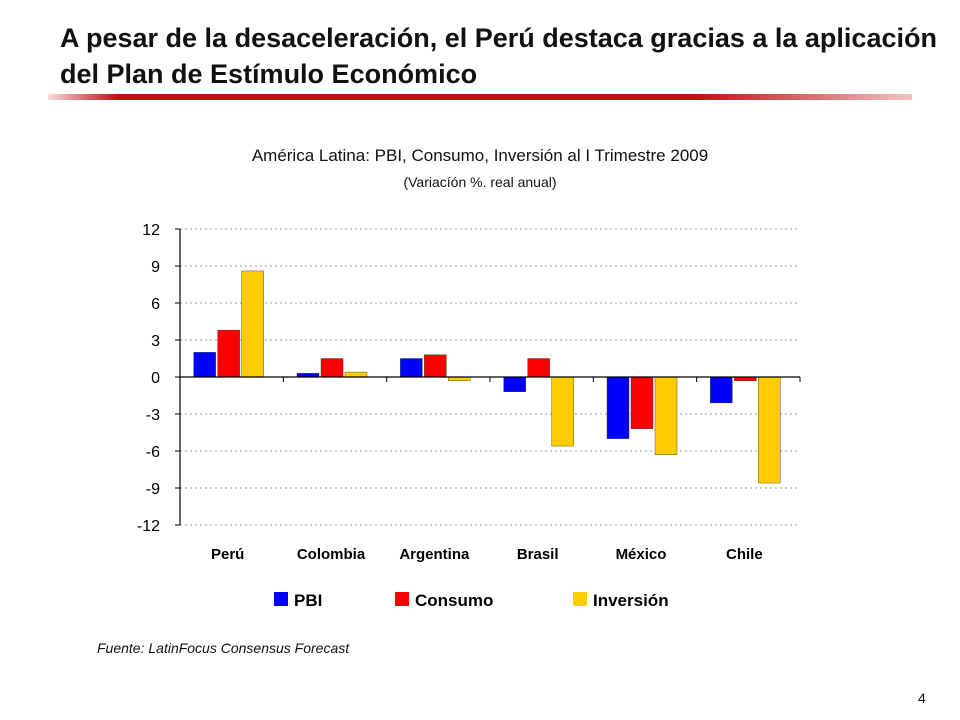  Describe the element at coordinates (744, 554) in the screenshot. I see `category-label: Chile` at that location.